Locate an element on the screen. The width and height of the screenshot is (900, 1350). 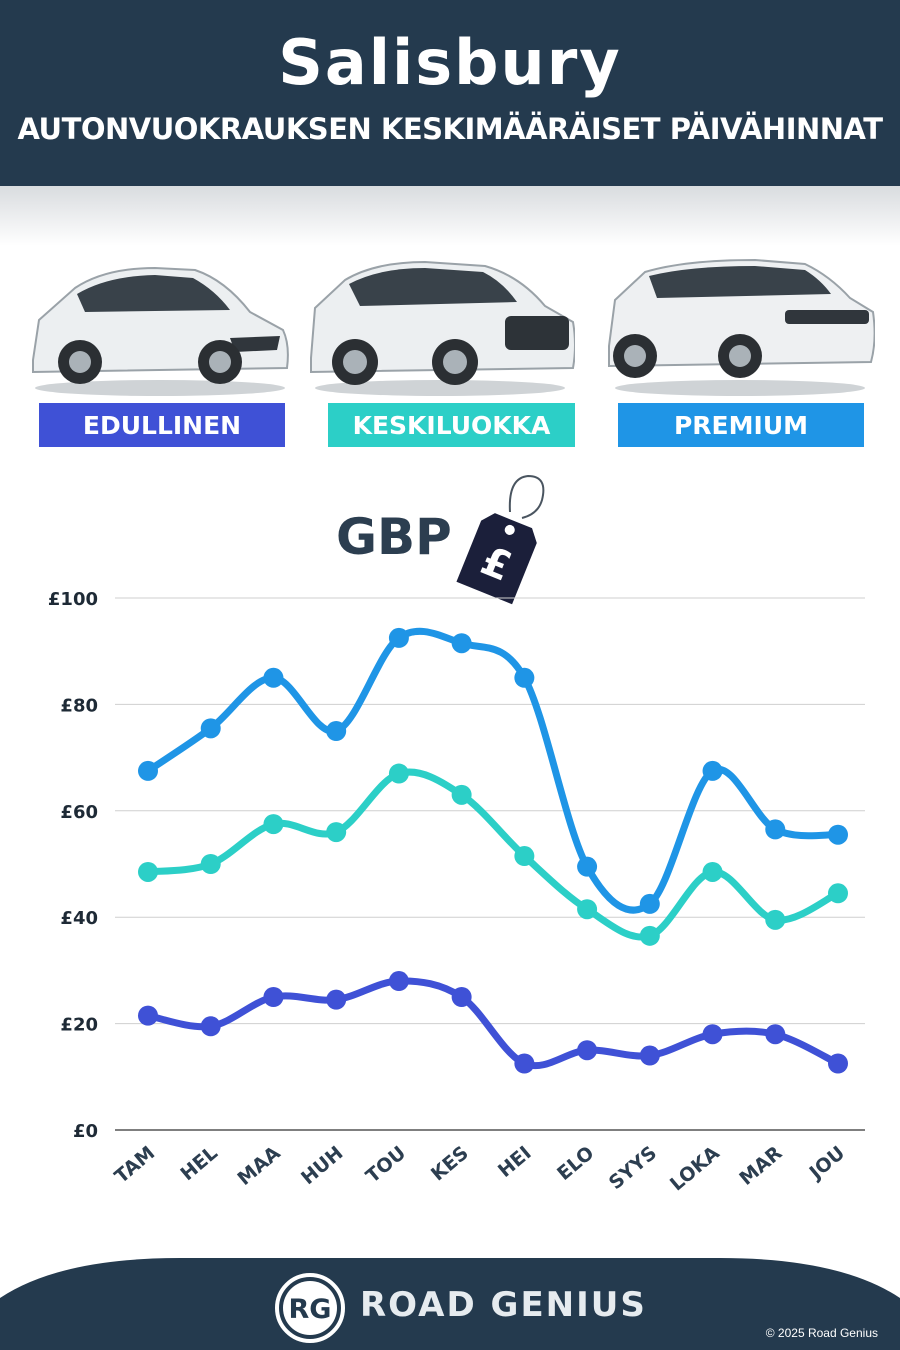
x-tick-label: ELO is located at coordinates (575, 1163).